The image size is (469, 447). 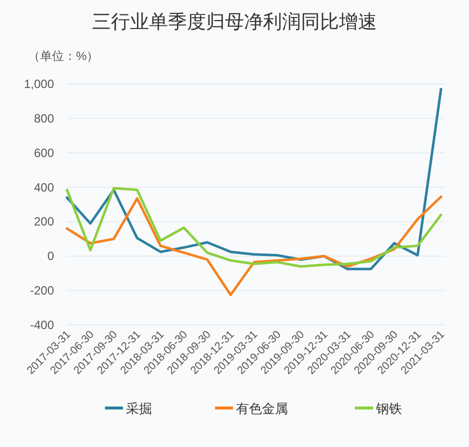 What do you see at coordinates (50, 256) in the screenshot?
I see `y-tick-label: 0` at bounding box center [50, 256].